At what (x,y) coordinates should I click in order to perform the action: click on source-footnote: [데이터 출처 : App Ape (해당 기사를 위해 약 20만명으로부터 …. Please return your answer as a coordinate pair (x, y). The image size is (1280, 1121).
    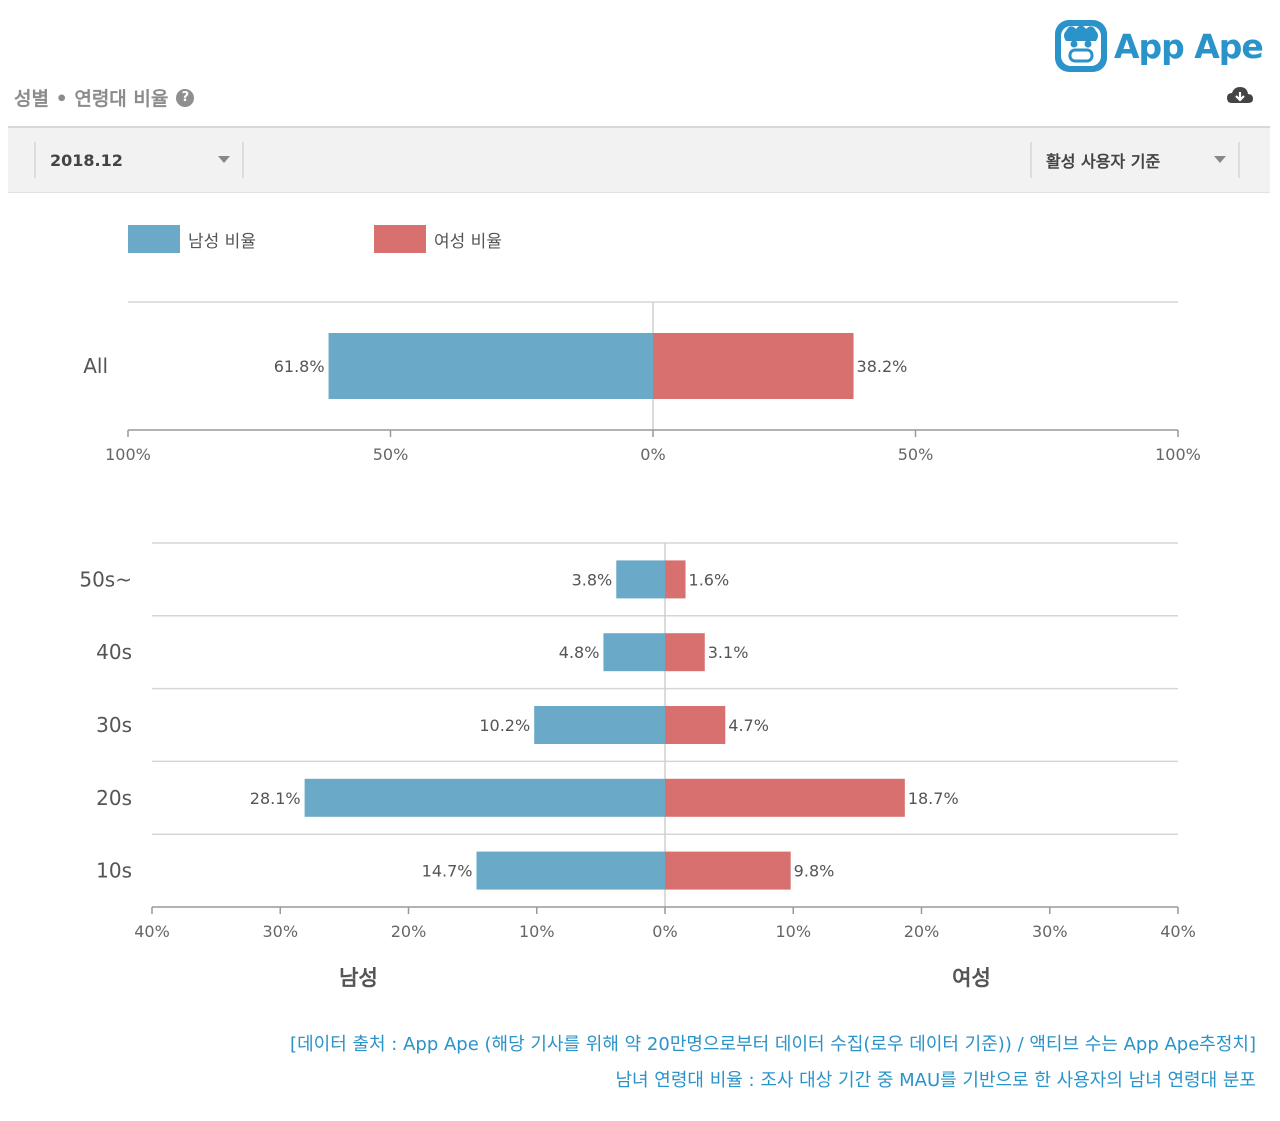
    Looking at the image, I should click on (773, 1044).